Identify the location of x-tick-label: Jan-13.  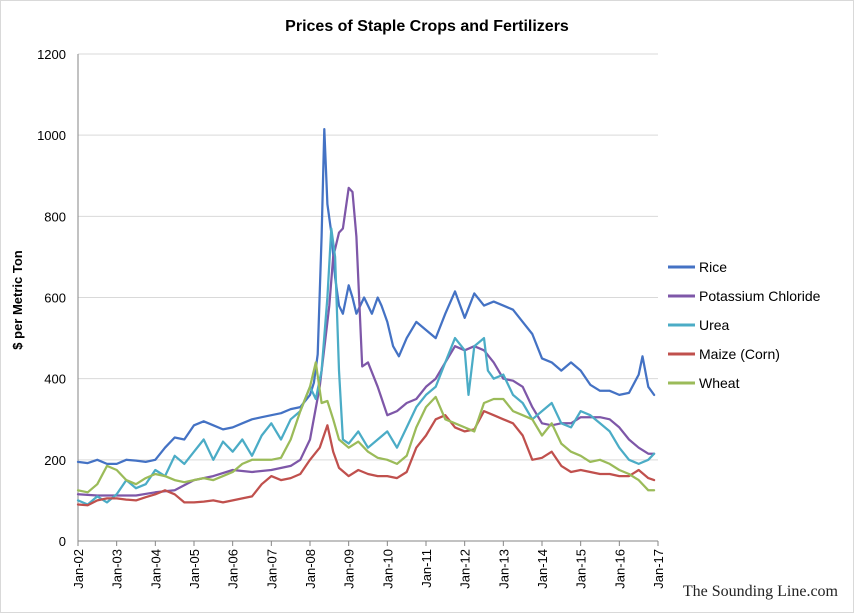
(503, 569).